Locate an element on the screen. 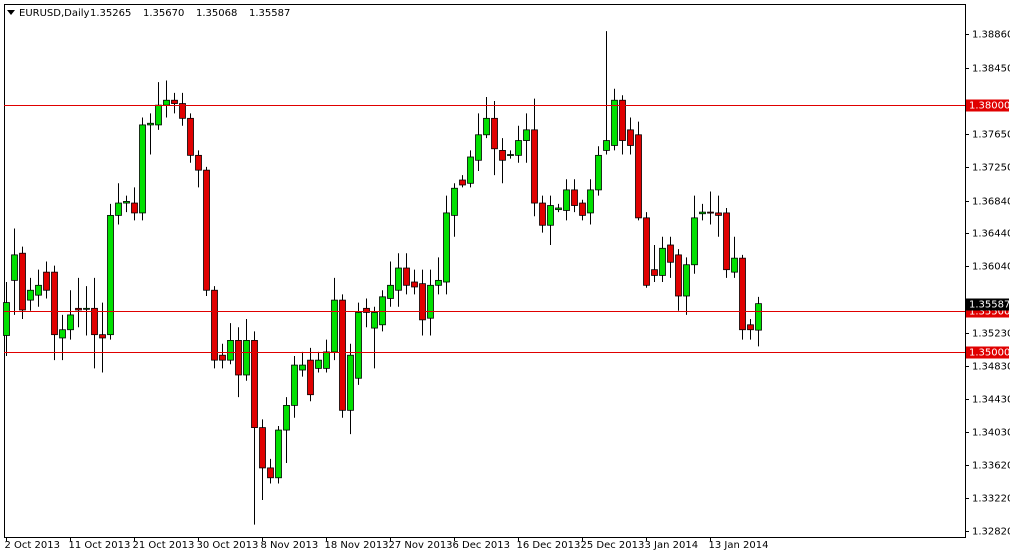 Image resolution: width=1010 pixels, height=554 pixels. y-tick-label: 1.33220 is located at coordinates (991, 499).